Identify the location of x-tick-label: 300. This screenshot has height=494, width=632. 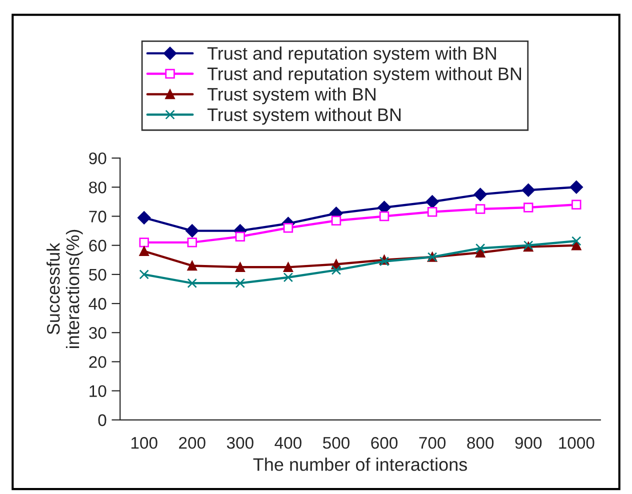
(240, 443).